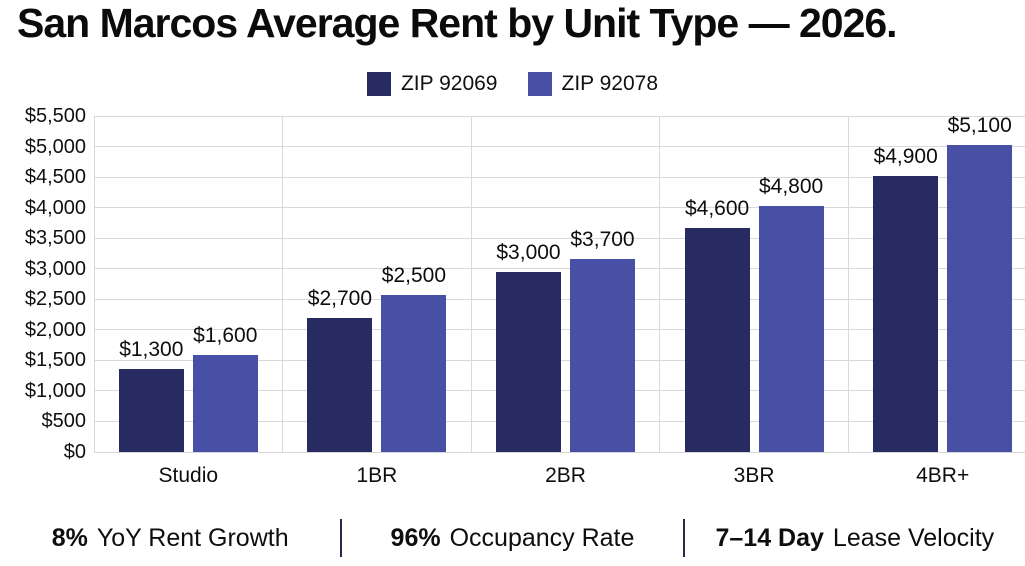 The image size is (1025, 566). What do you see at coordinates (610, 83) in the screenshot?
I see `legend-label-zip-92078: ZIP 92078` at bounding box center [610, 83].